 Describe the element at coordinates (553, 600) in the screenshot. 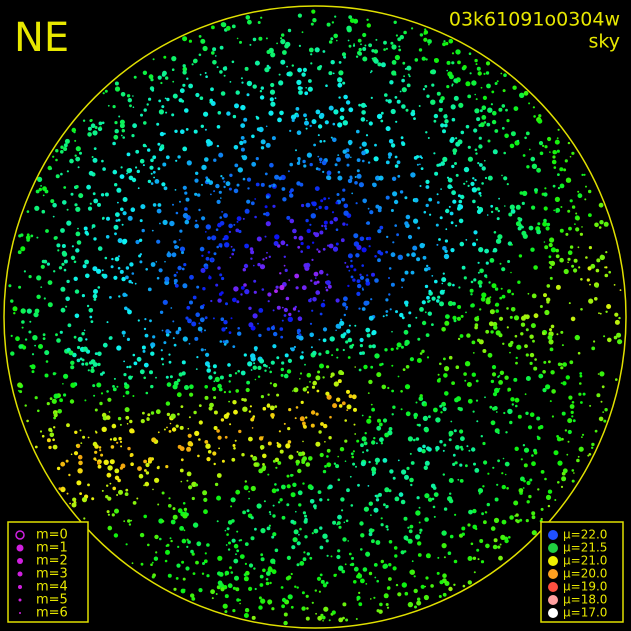

I see `brightness-marker` at that location.